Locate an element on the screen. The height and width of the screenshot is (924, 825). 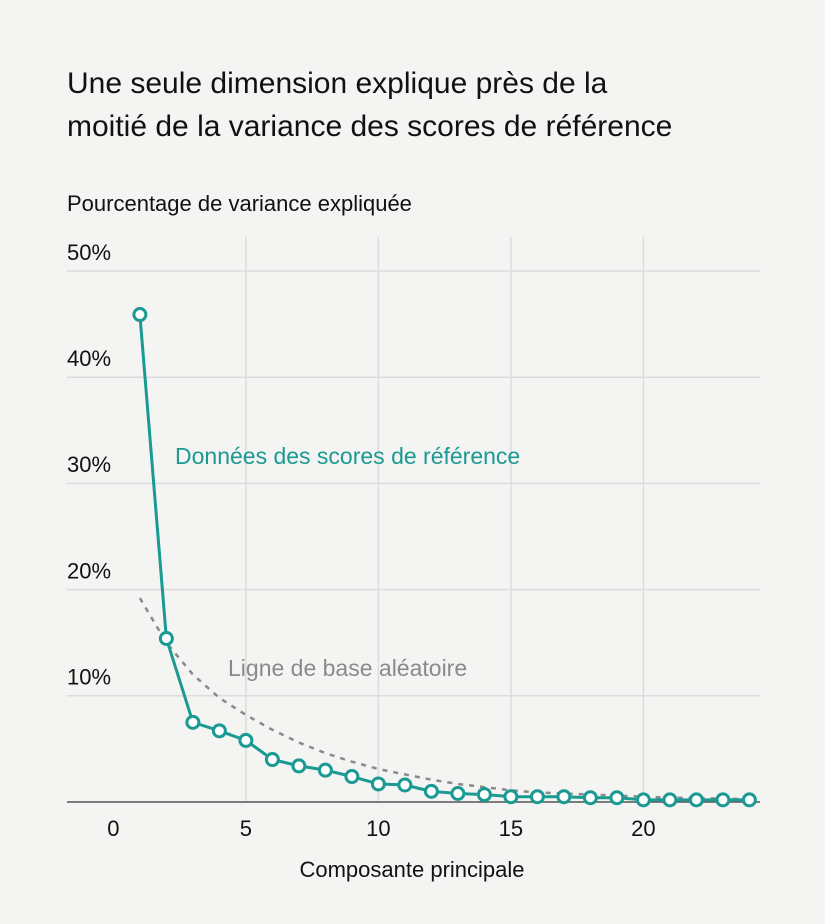
x-axis-title: Composante principale is located at coordinates (411, 869).